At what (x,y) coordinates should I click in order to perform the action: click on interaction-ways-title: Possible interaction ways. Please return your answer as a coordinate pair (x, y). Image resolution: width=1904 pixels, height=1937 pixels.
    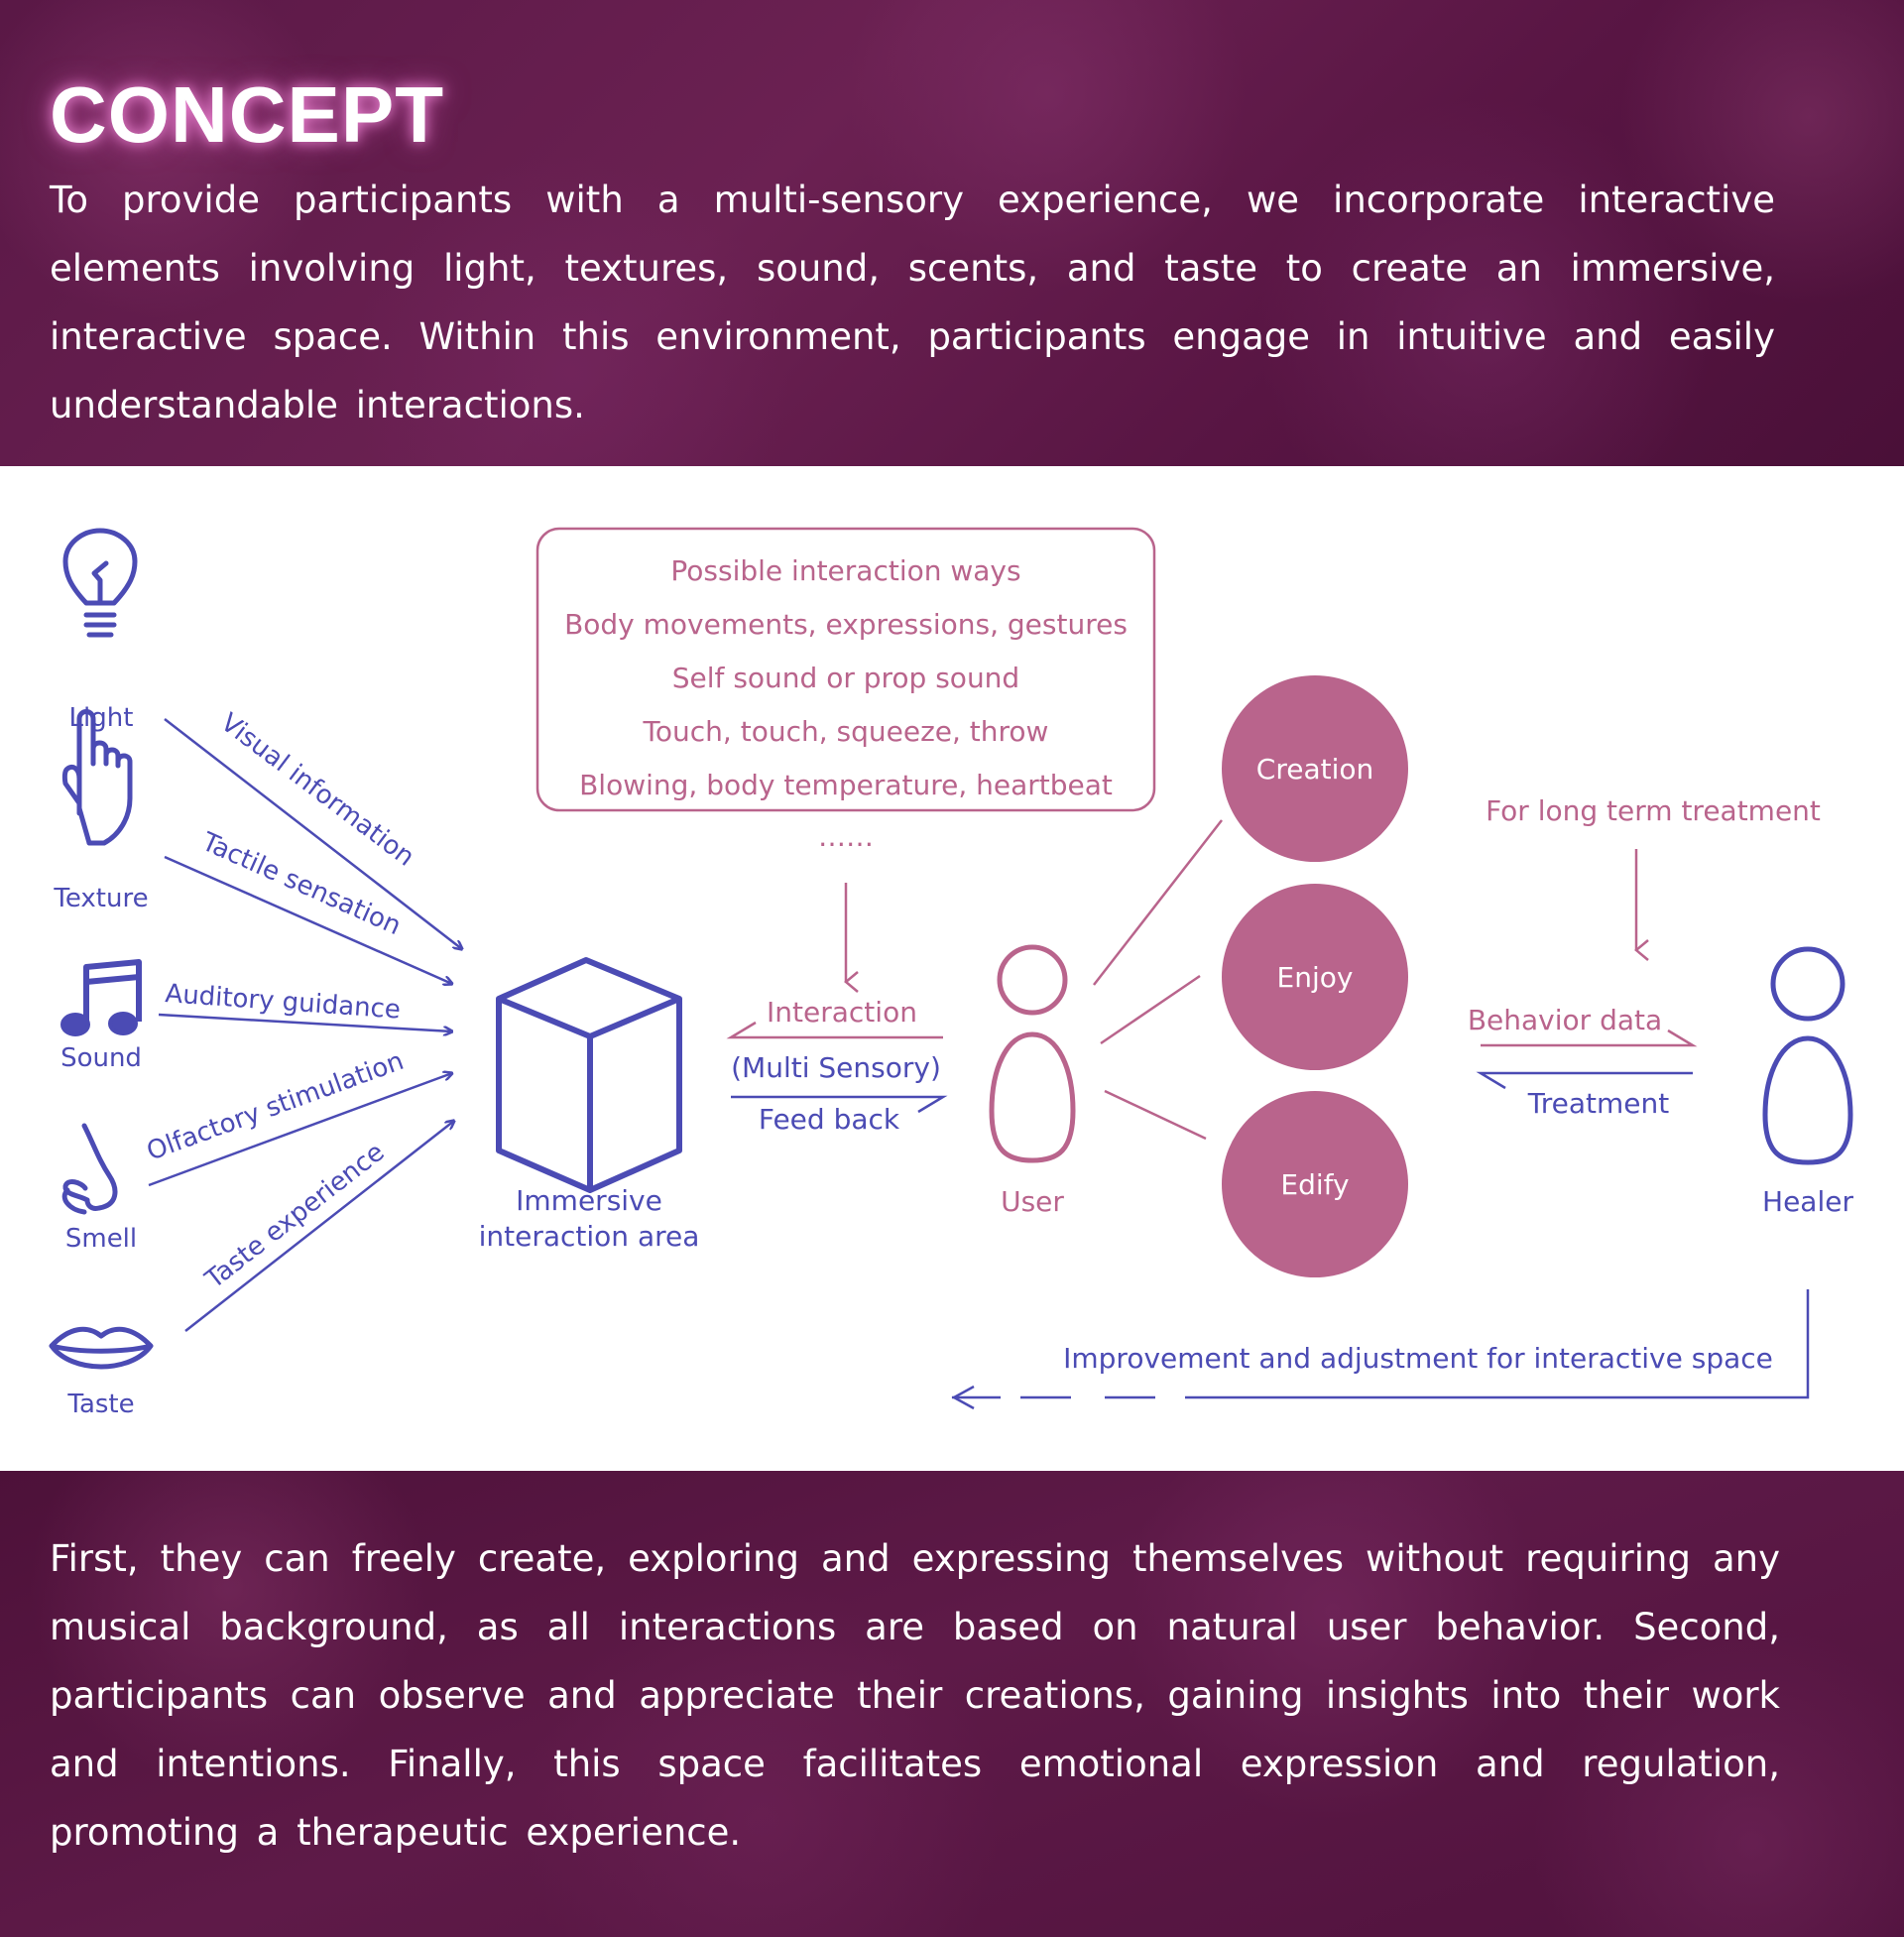
    Looking at the image, I should click on (845, 570).